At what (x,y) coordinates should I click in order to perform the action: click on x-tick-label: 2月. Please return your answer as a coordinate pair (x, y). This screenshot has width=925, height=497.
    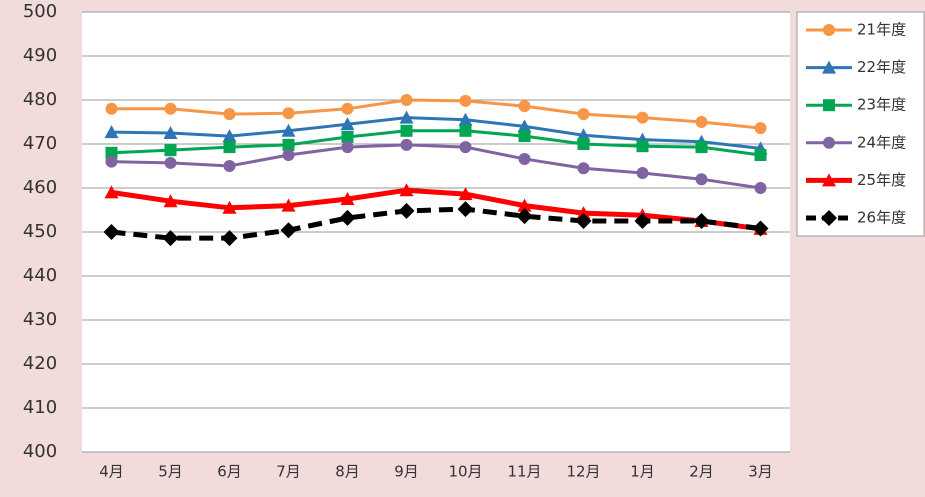
    Looking at the image, I should click on (701, 472).